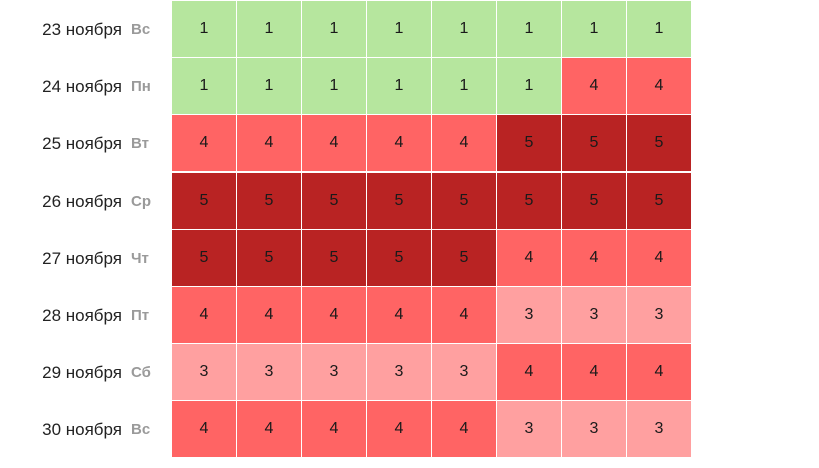 This screenshot has width=819, height=468. I want to click on forecast-row: 29 ноября Сб 3 3 3 3 3 4 4 4, so click(346, 372).